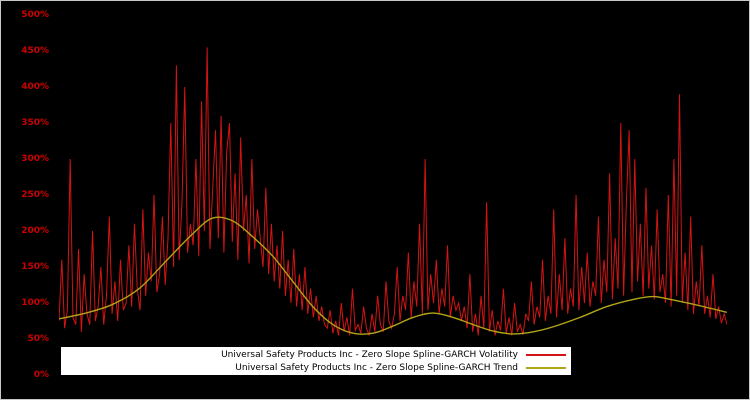  Describe the element at coordinates (546, 354) in the screenshot. I see `volatility-line-swatch-icon` at that location.